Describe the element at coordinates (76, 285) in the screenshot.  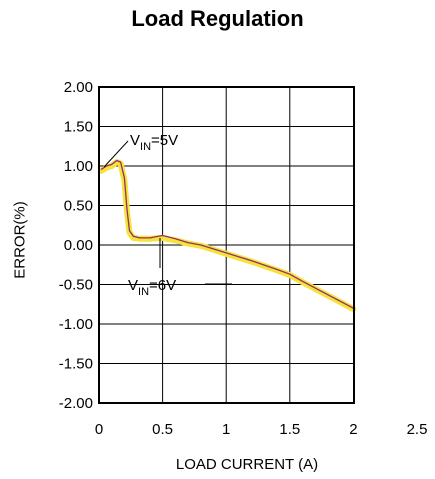
I see `y-tick-label: -0.50` at that location.